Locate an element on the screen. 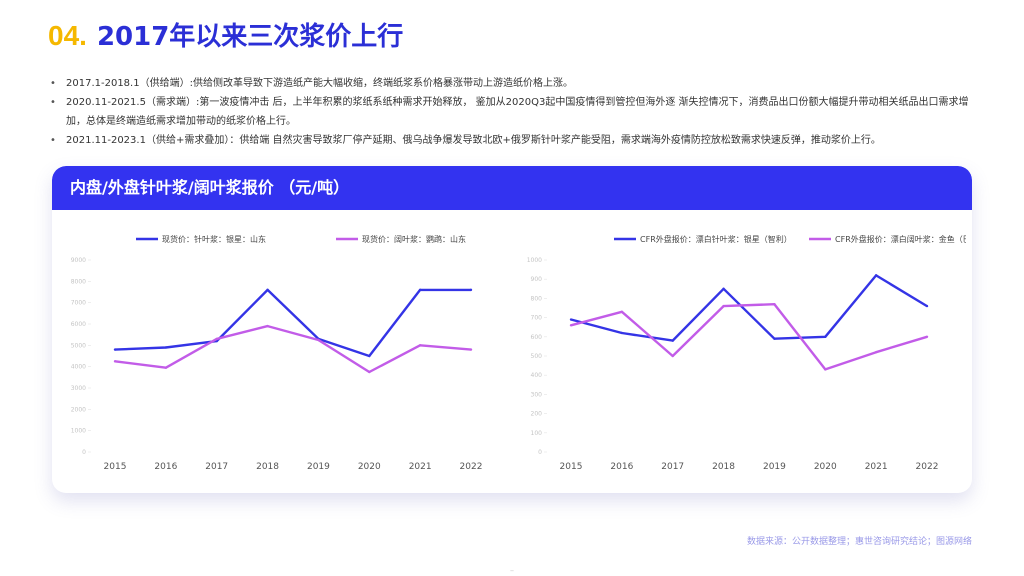  y-tick-label: 800 is located at coordinates (537, 298).